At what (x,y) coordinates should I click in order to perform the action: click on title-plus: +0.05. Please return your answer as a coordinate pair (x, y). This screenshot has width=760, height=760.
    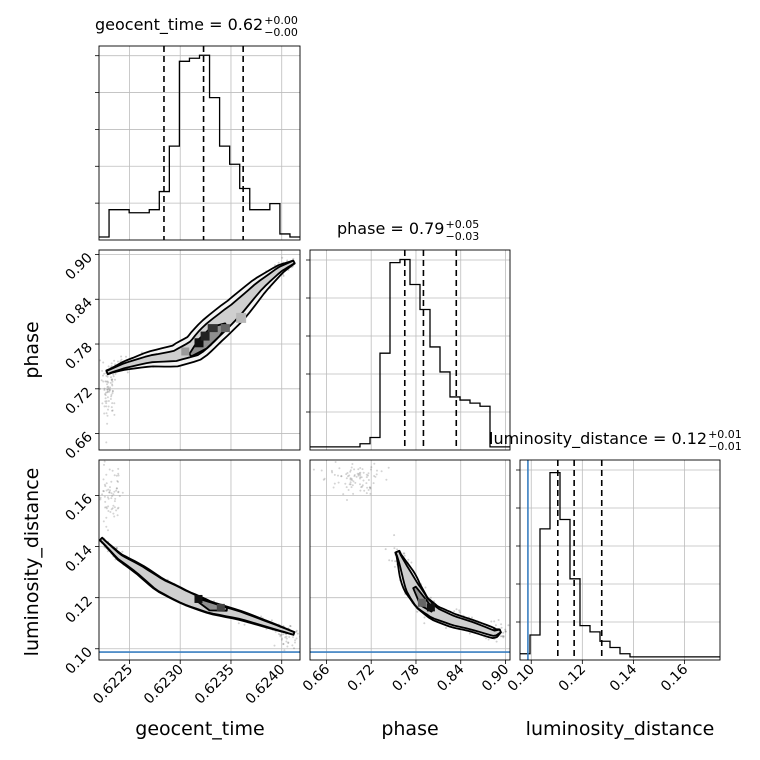
    Looking at the image, I should click on (462, 224).